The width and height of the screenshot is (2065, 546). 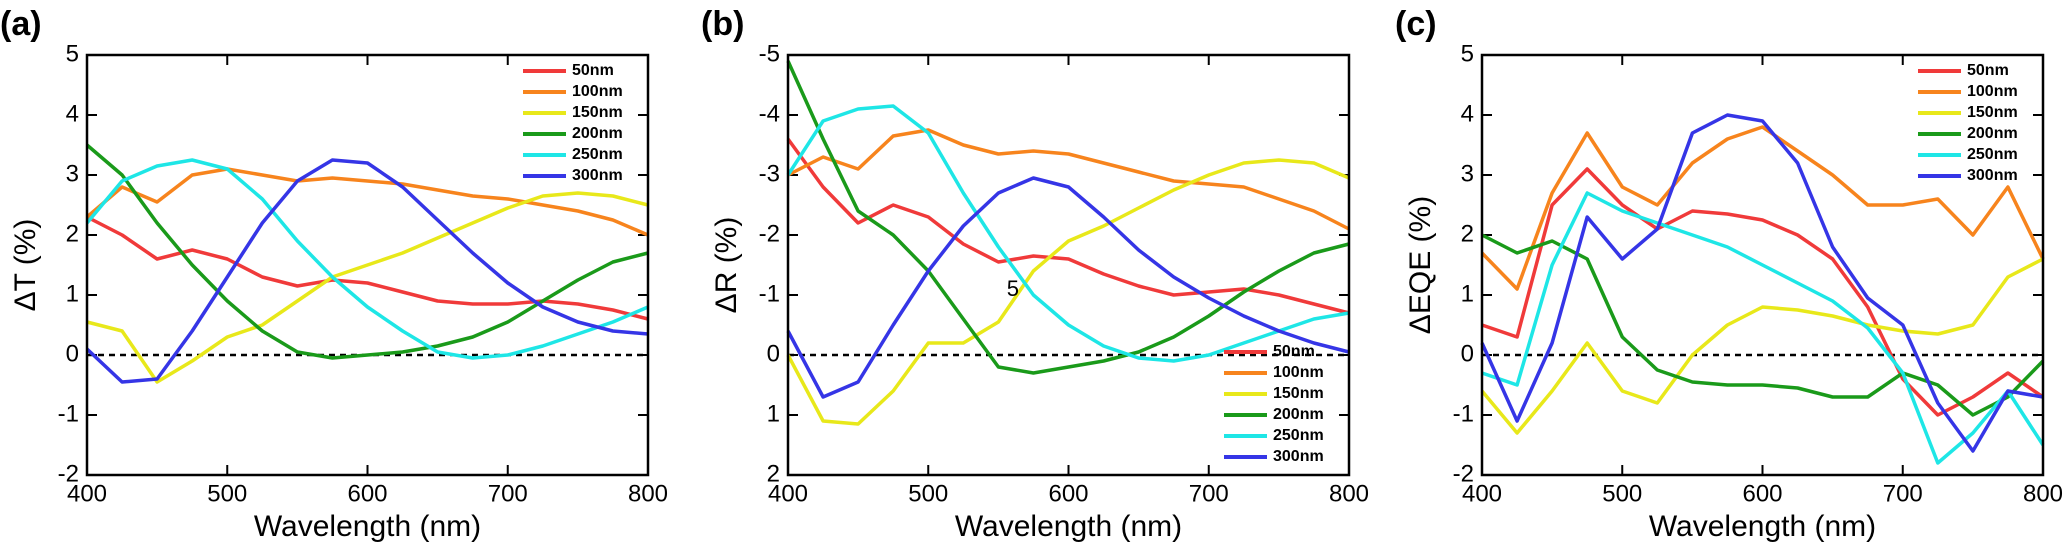 What do you see at coordinates (21, 24) in the screenshot?
I see `panel-label: (a)` at bounding box center [21, 24].